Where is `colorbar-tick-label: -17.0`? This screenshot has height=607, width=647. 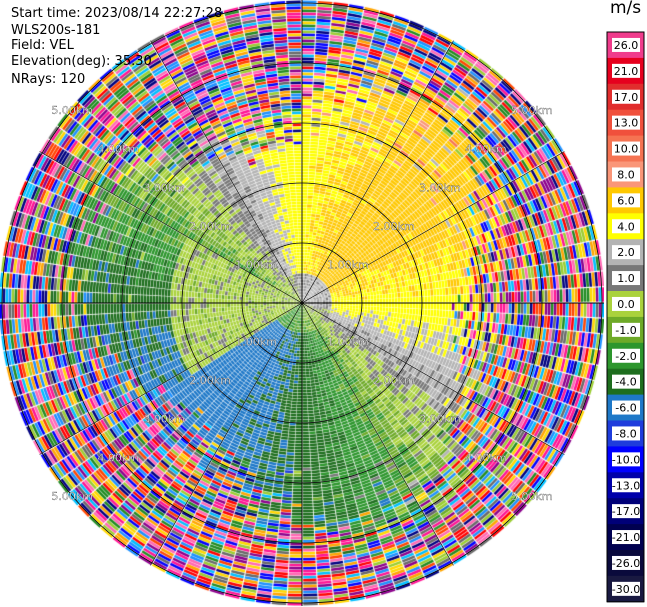
colorbar-tick-label: -17.0 is located at coordinates (626, 511).